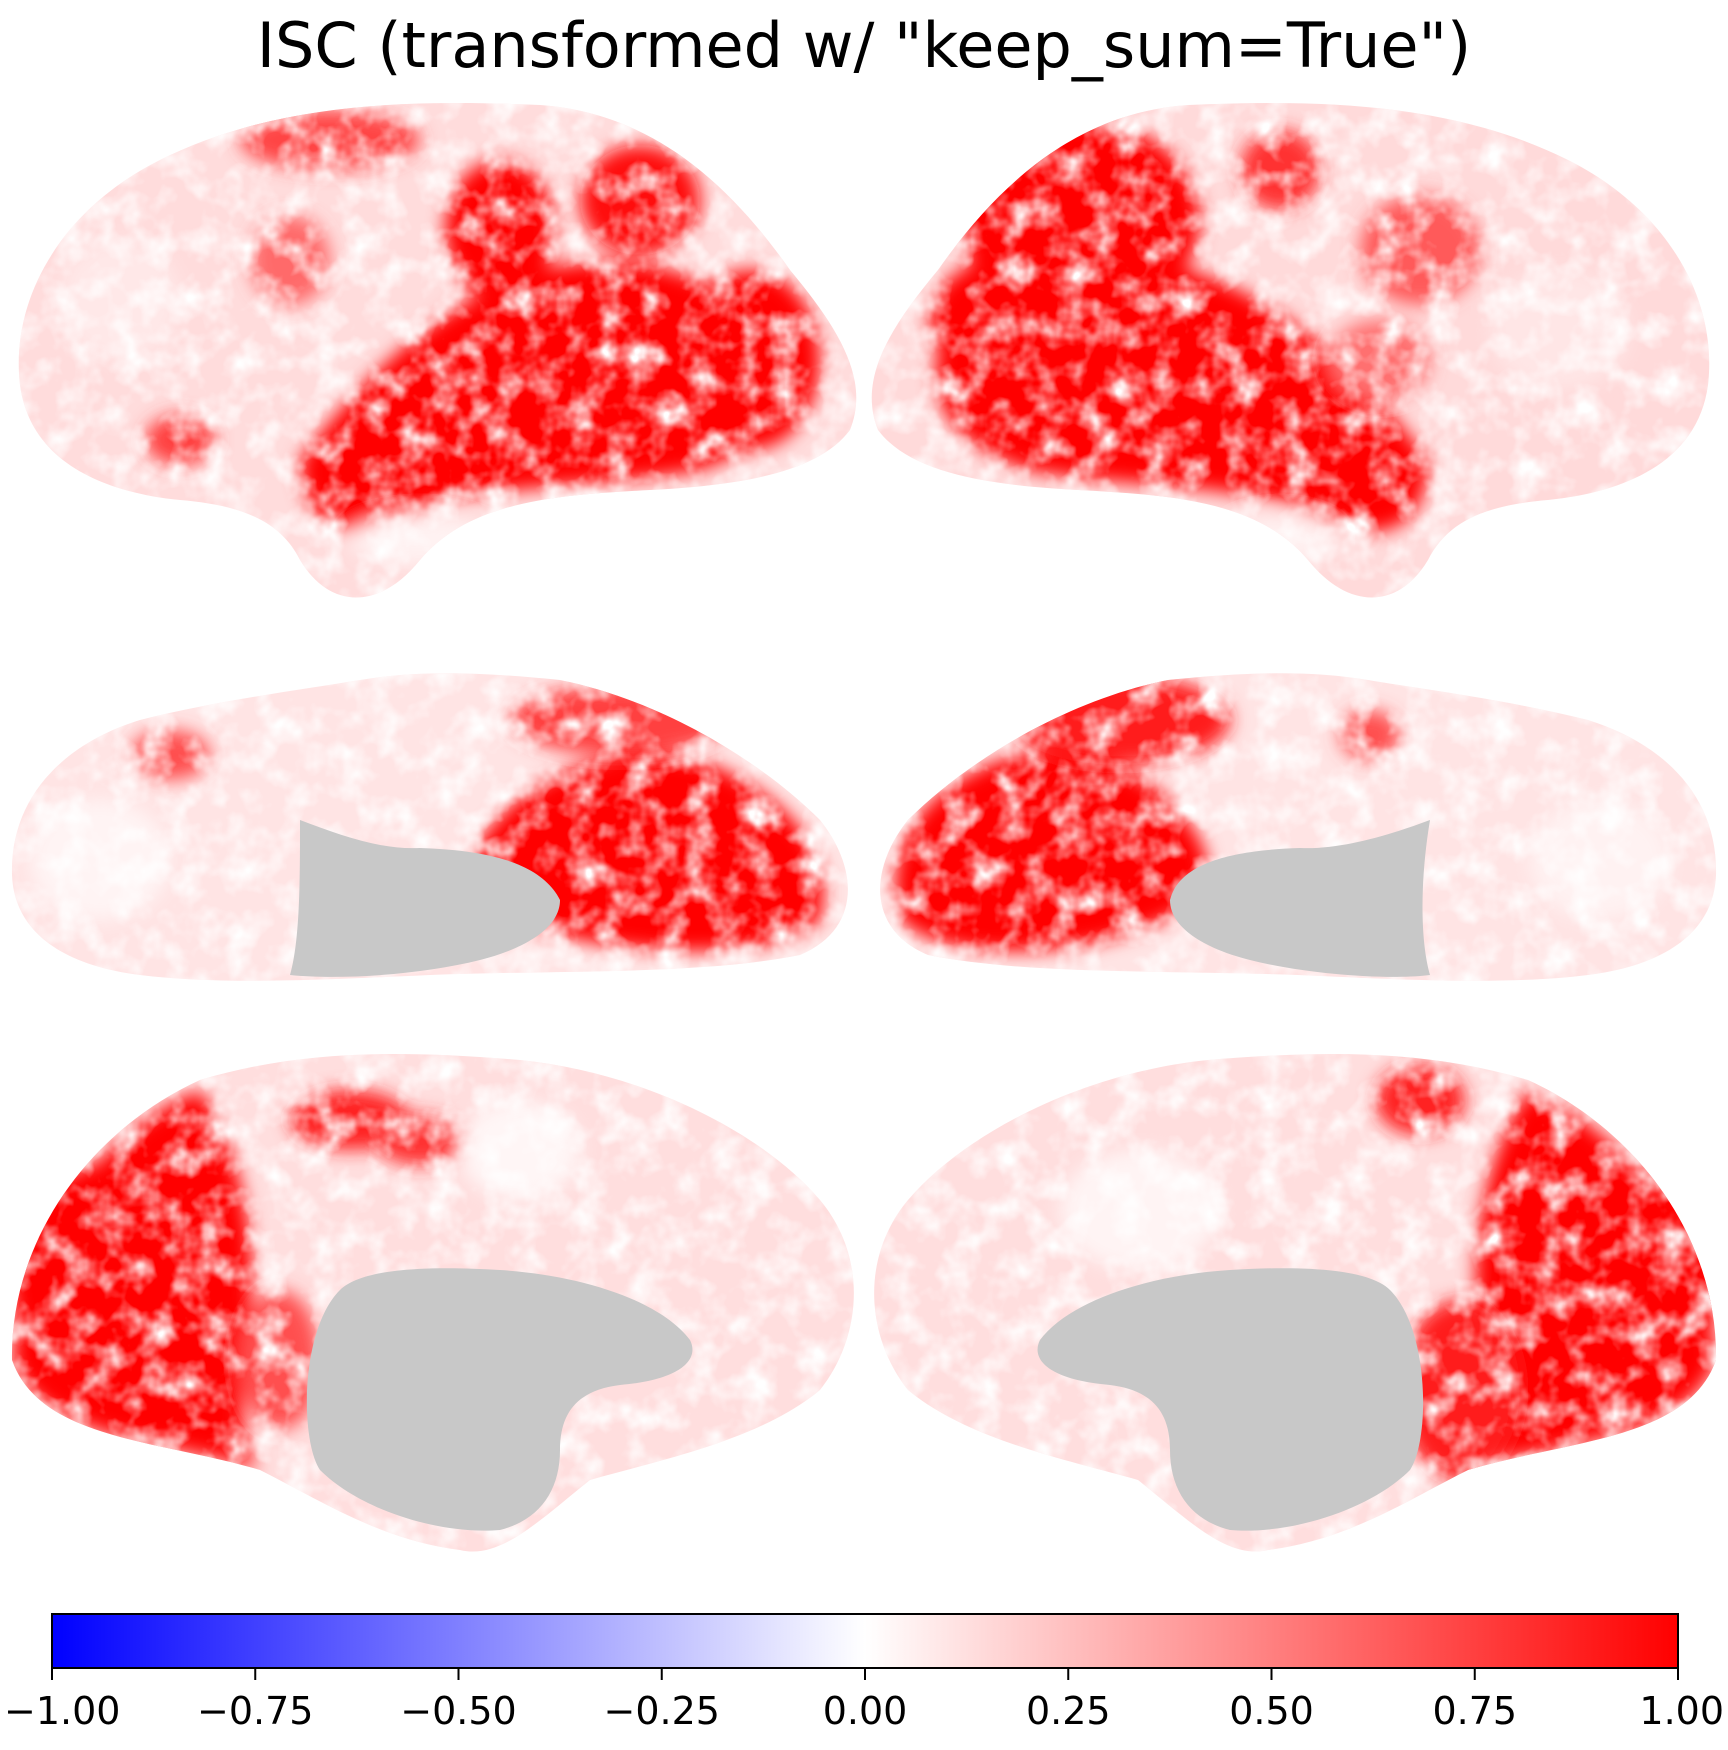  I want to click on colorbar-tick-label: −0.75, so click(255, 1711).